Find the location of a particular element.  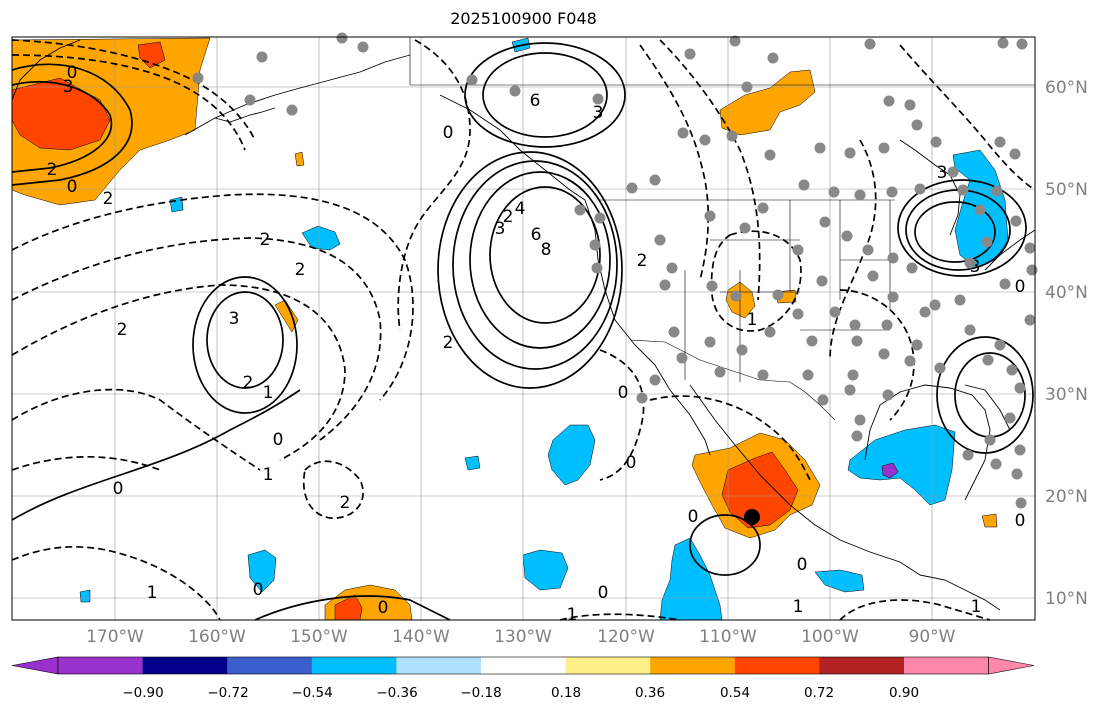

coast-florida is located at coordinates (987, 407).